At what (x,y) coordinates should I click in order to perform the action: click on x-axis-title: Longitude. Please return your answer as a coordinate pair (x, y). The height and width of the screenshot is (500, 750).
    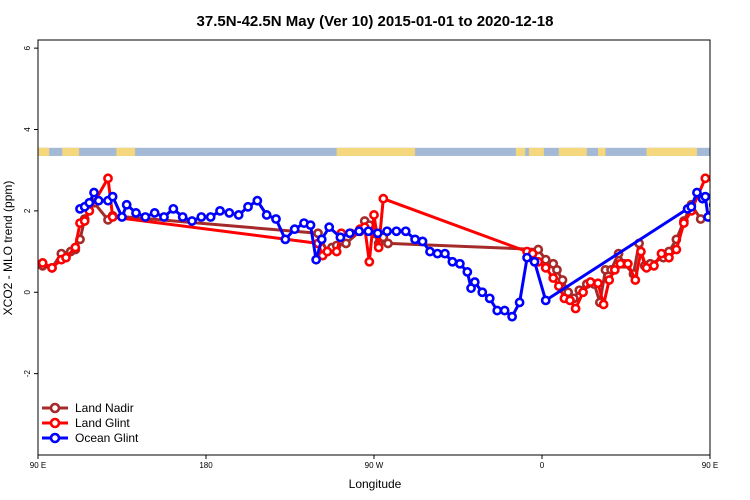
    Looking at the image, I should click on (375, 484).